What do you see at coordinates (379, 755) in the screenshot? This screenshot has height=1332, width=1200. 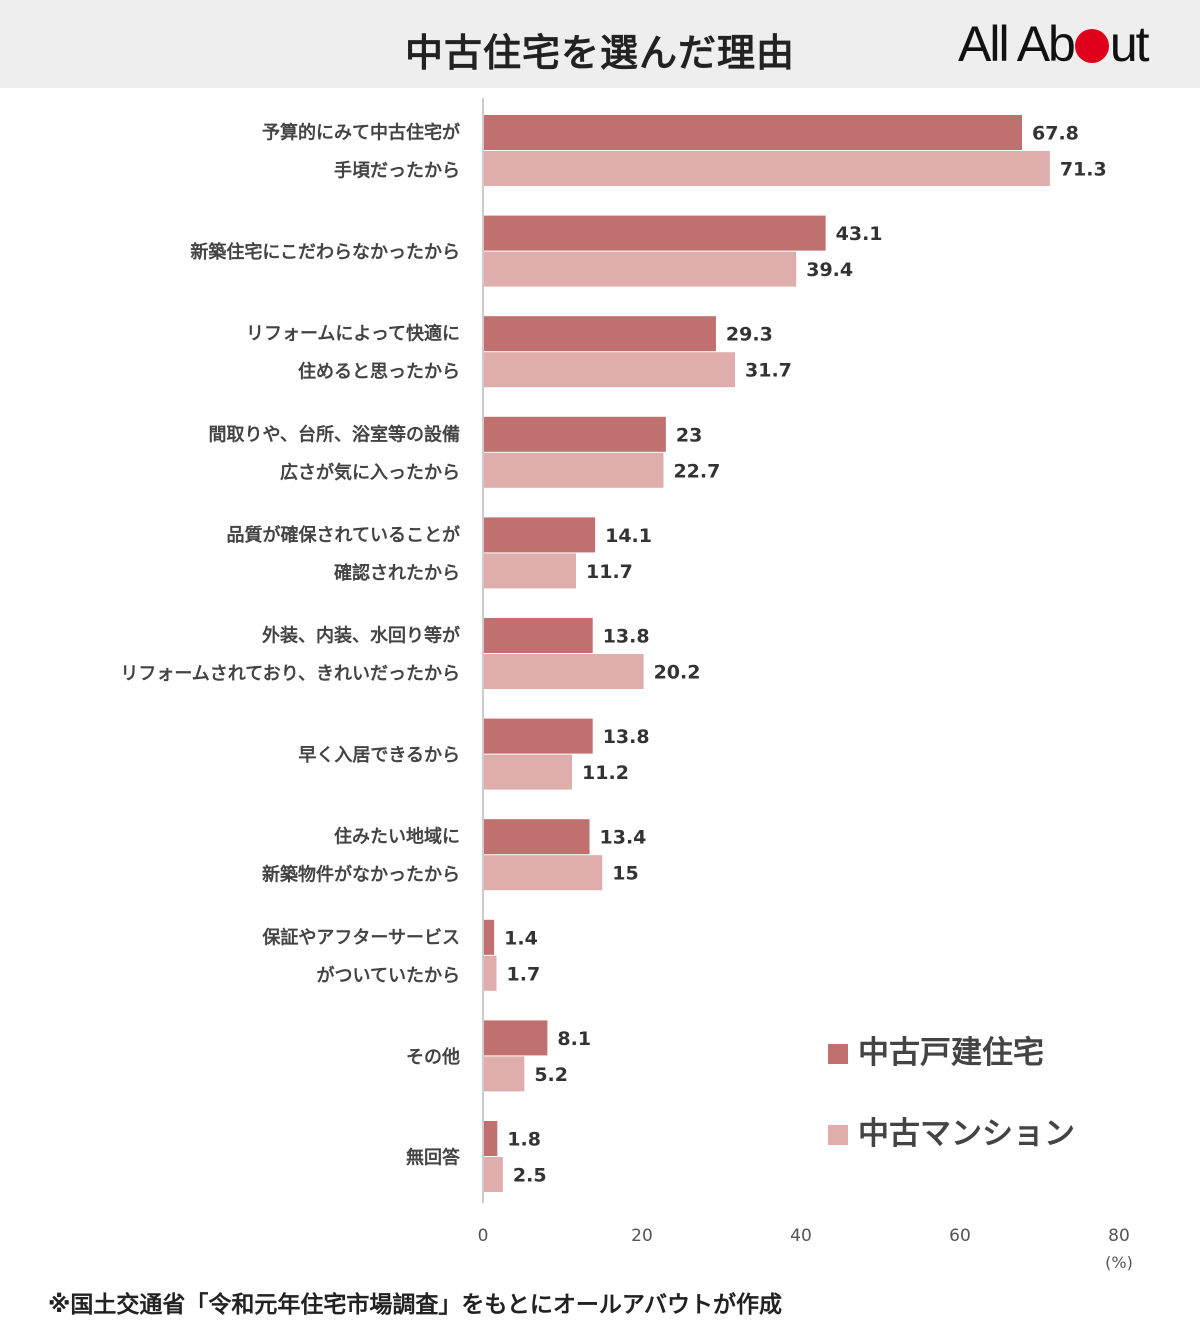 I see `category-label-7-1: 早く入居できるから` at bounding box center [379, 755].